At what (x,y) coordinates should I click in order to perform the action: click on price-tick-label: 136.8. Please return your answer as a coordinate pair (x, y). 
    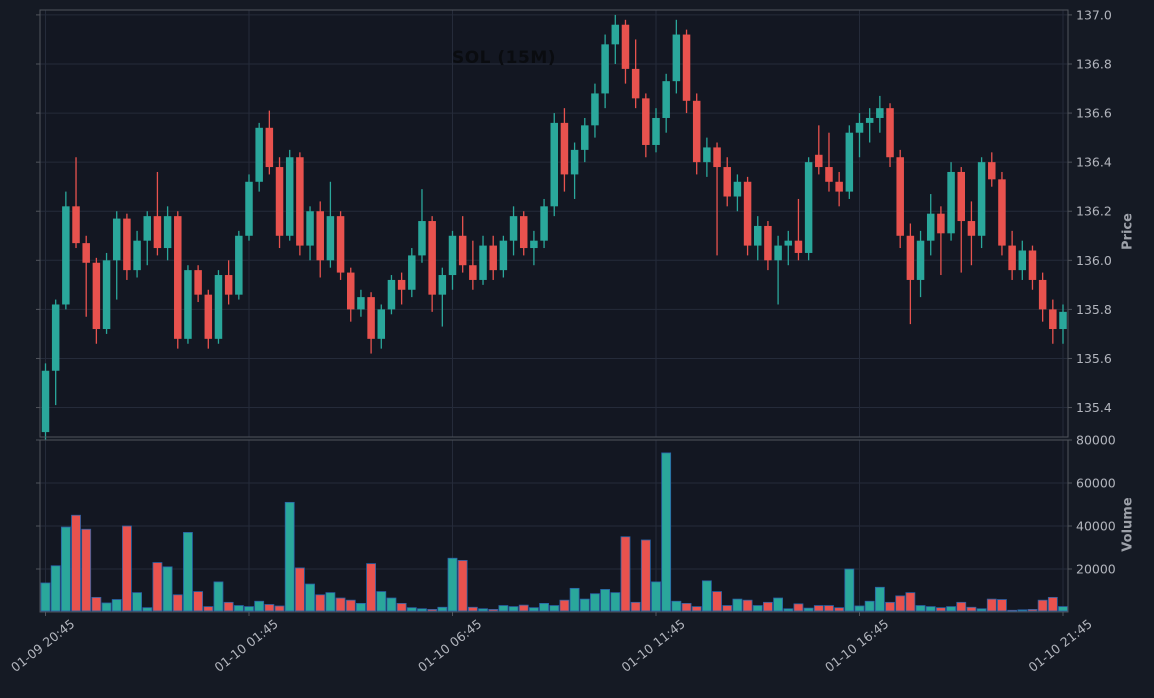
    Looking at the image, I should click on (1094, 63).